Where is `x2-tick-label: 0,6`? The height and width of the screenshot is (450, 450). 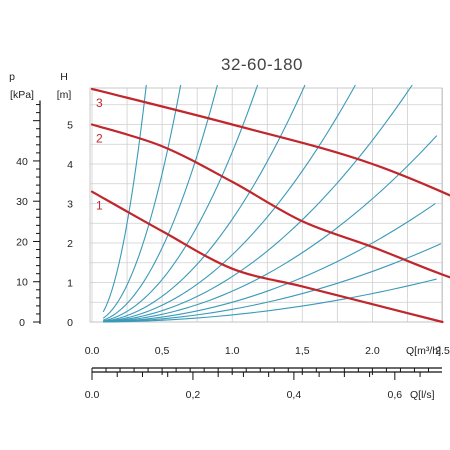
x2-tick-label: 0,6 is located at coordinates (395, 395).